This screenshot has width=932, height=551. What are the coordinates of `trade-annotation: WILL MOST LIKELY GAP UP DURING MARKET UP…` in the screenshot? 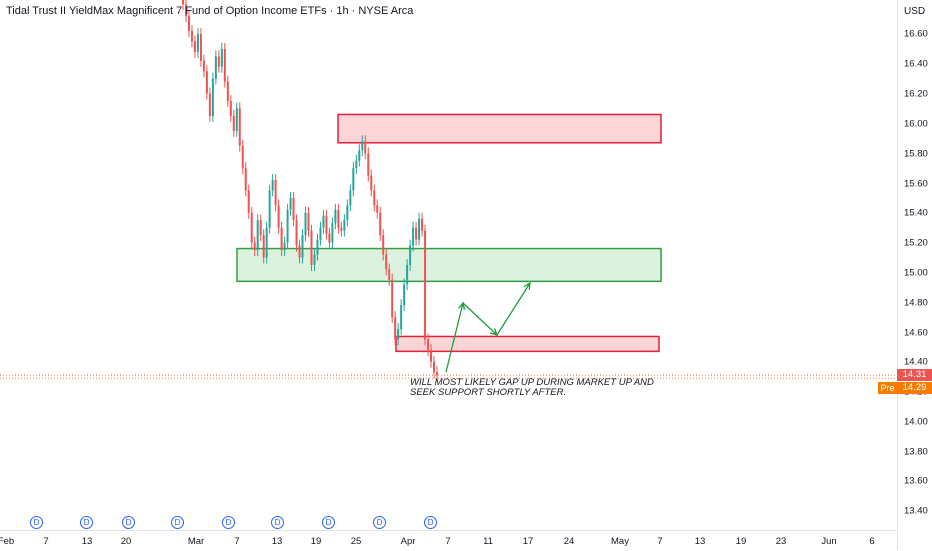 It's located at (532, 387).